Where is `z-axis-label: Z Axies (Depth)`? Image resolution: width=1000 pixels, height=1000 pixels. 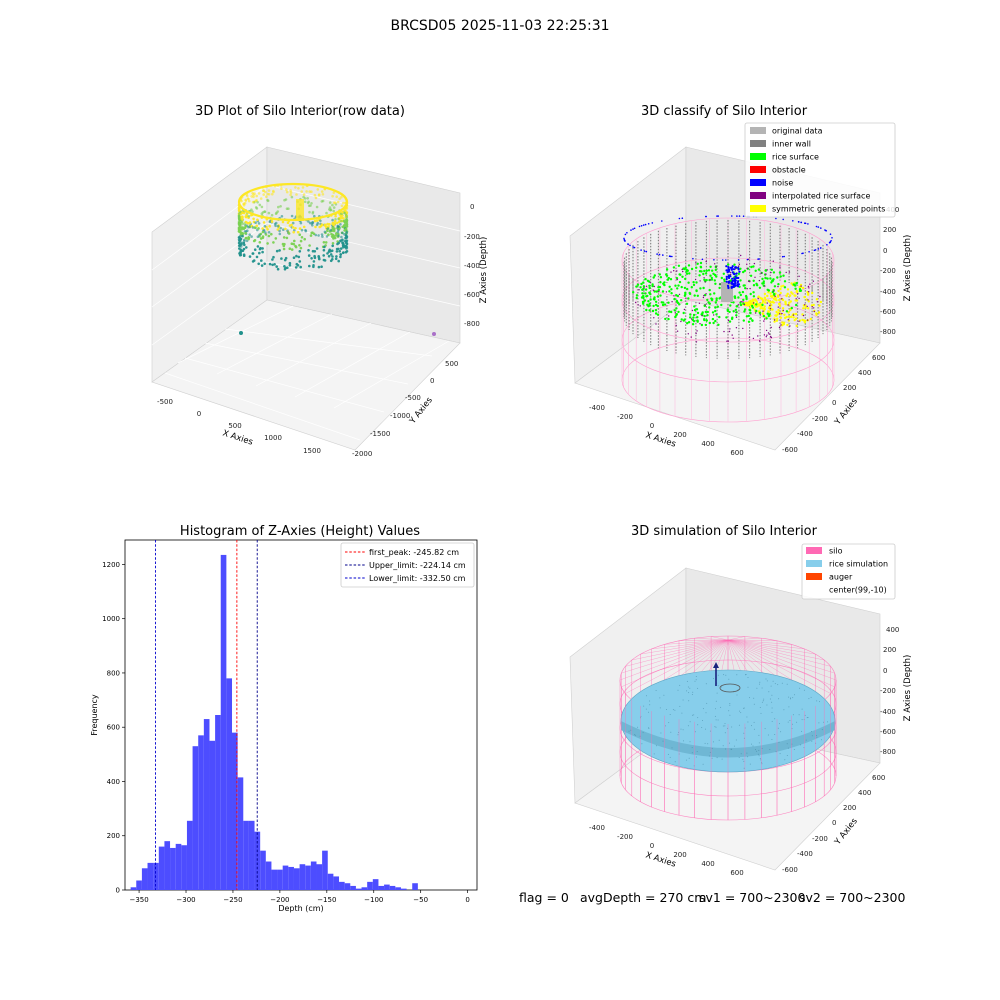 z-axis-label: Z Axies (Depth) is located at coordinates (908, 688).